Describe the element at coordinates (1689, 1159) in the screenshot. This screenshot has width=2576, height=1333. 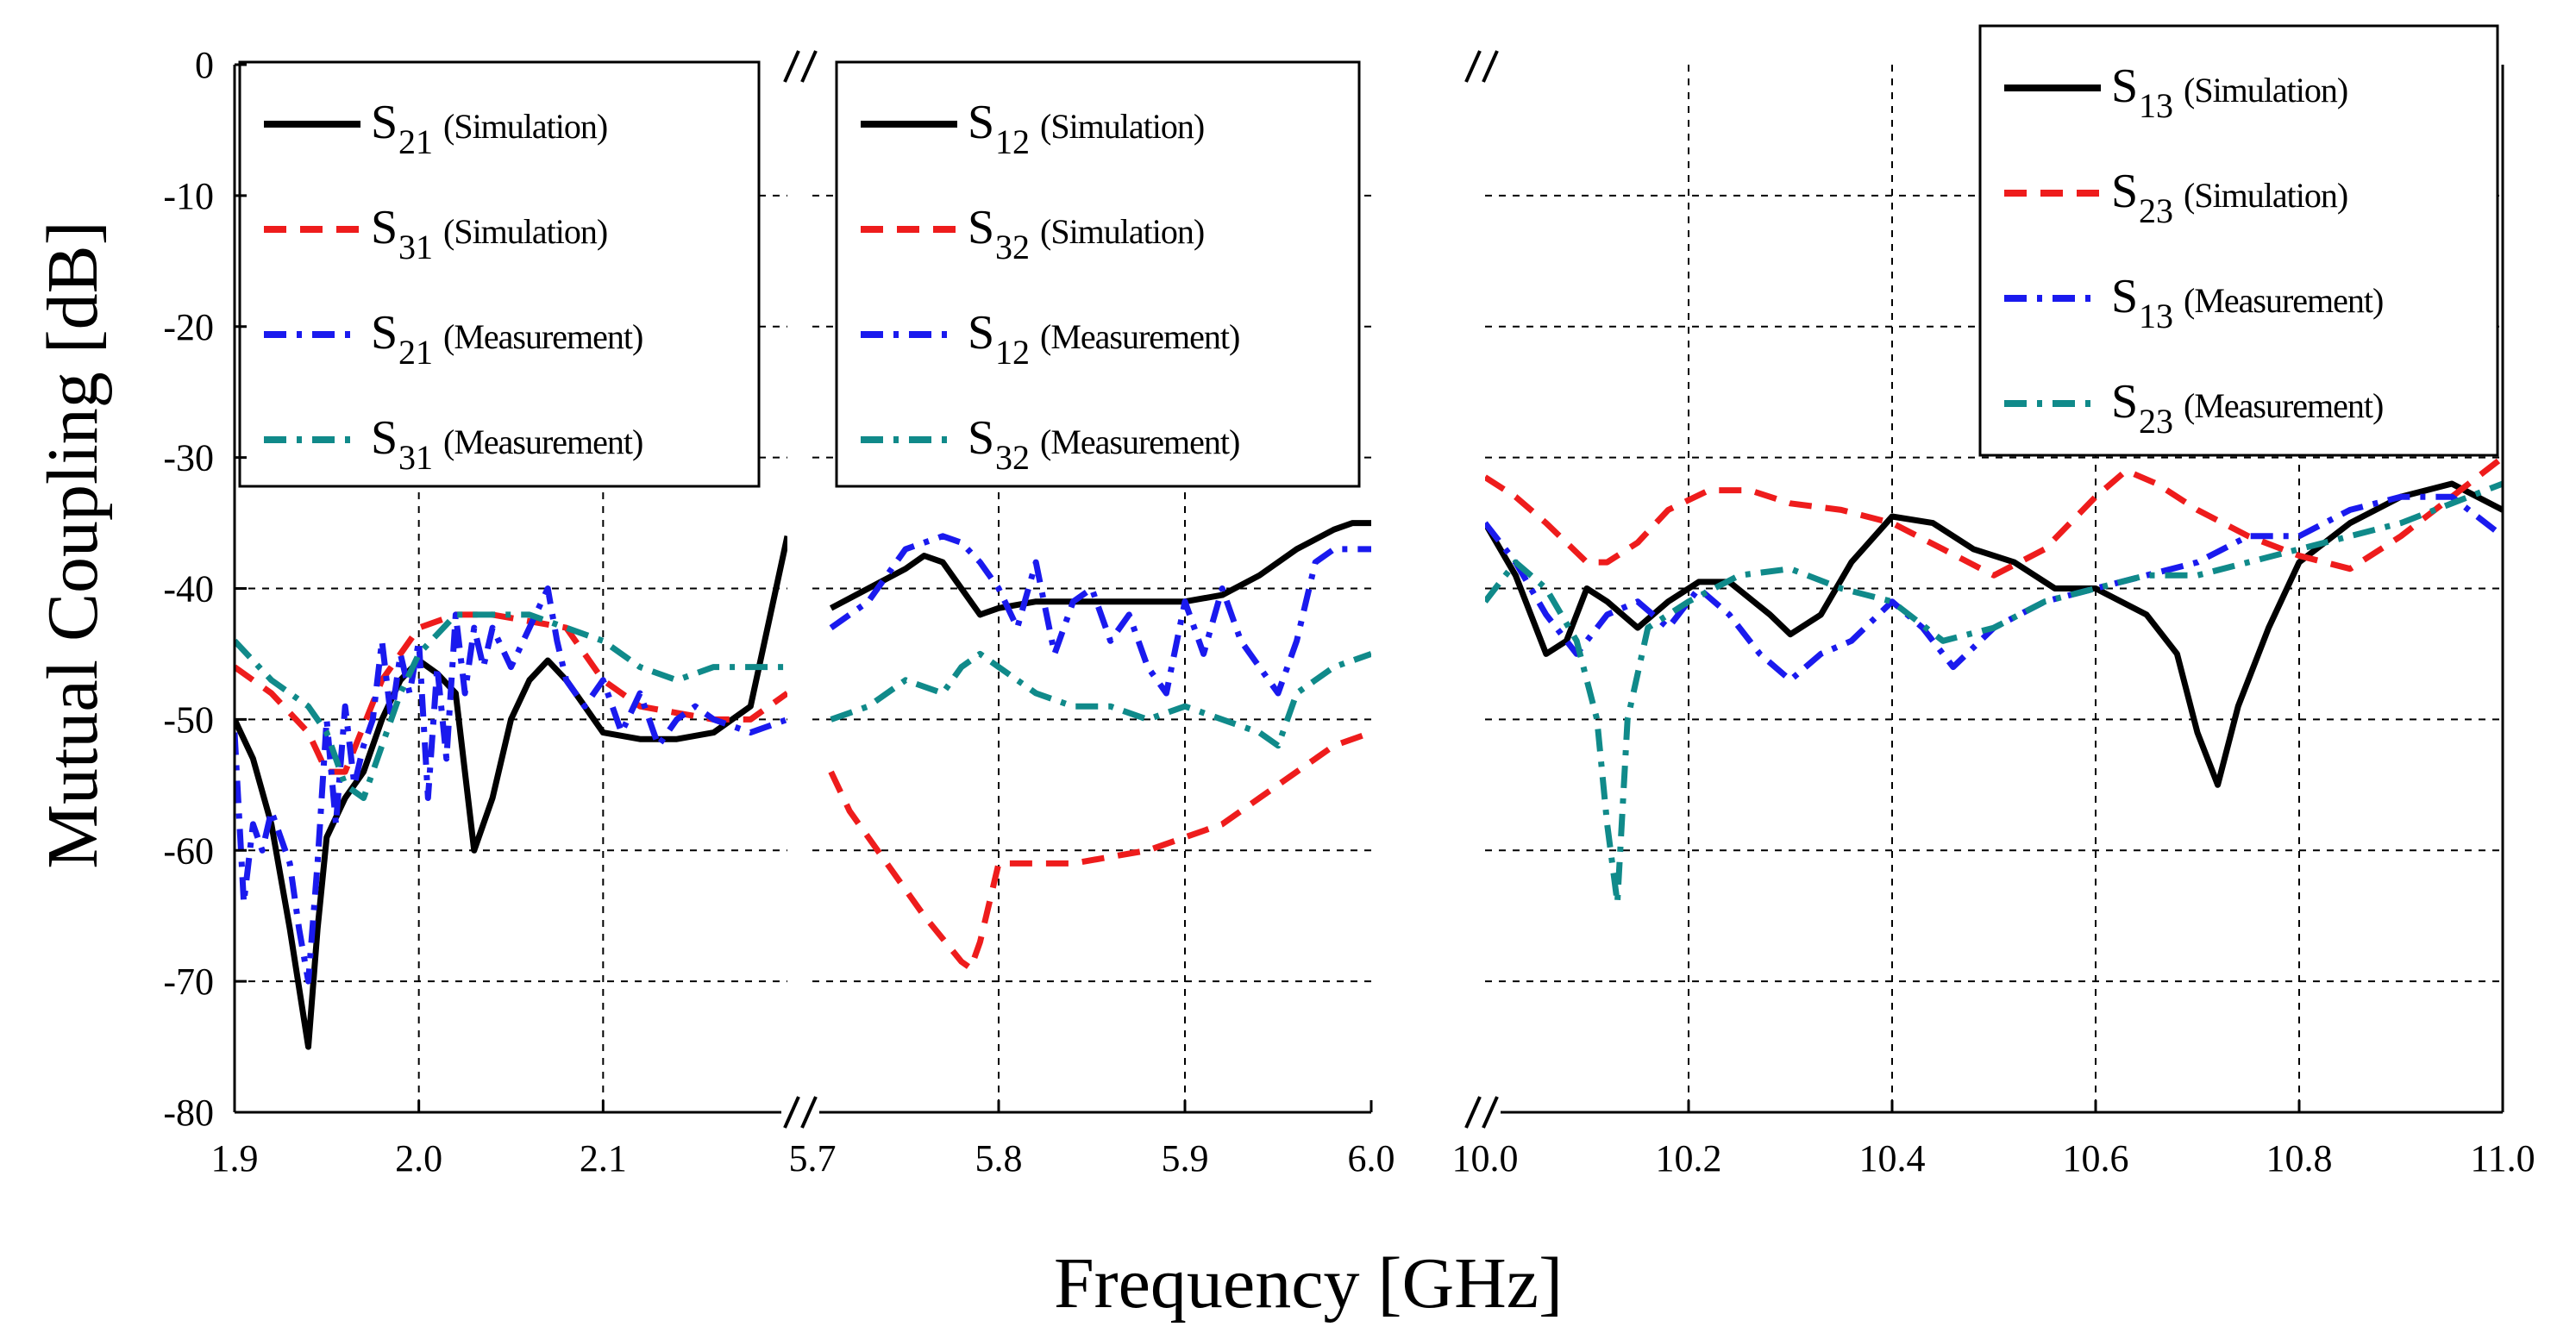
I see `x-tick-label: 10.2` at that location.